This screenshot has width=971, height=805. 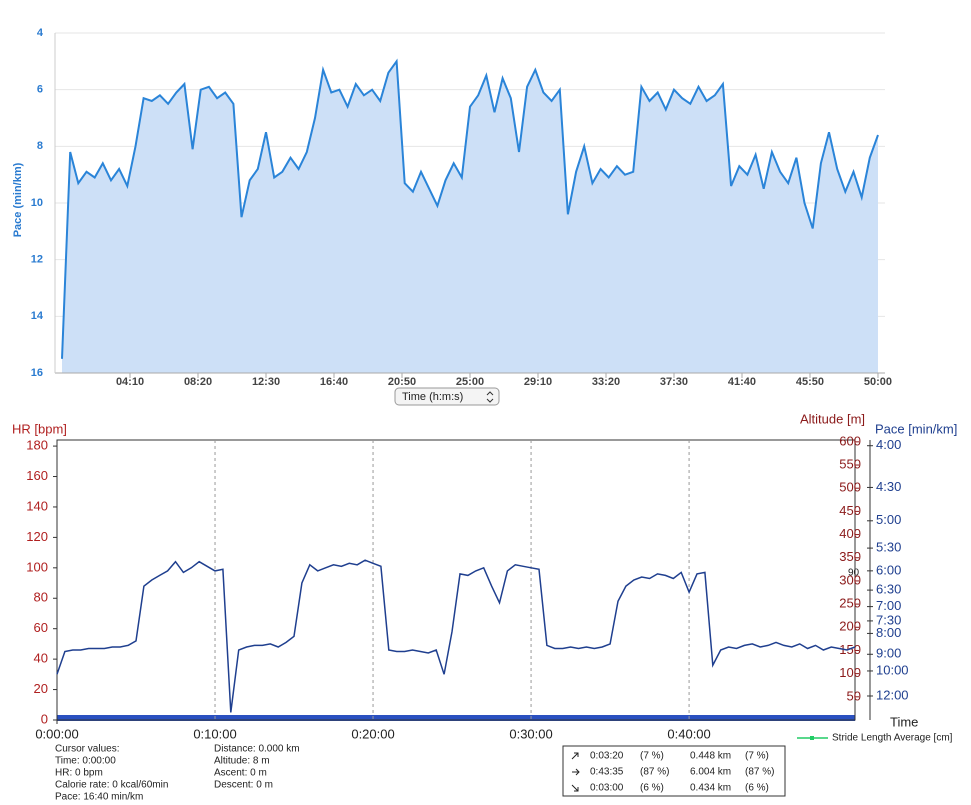 I want to click on pace-selector: Time (h:m:s), so click(x=447, y=396).